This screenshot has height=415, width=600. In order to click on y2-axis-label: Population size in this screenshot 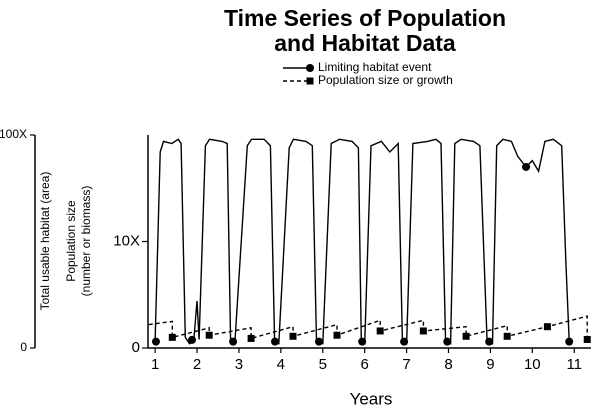, I will do `click(71, 241)`.